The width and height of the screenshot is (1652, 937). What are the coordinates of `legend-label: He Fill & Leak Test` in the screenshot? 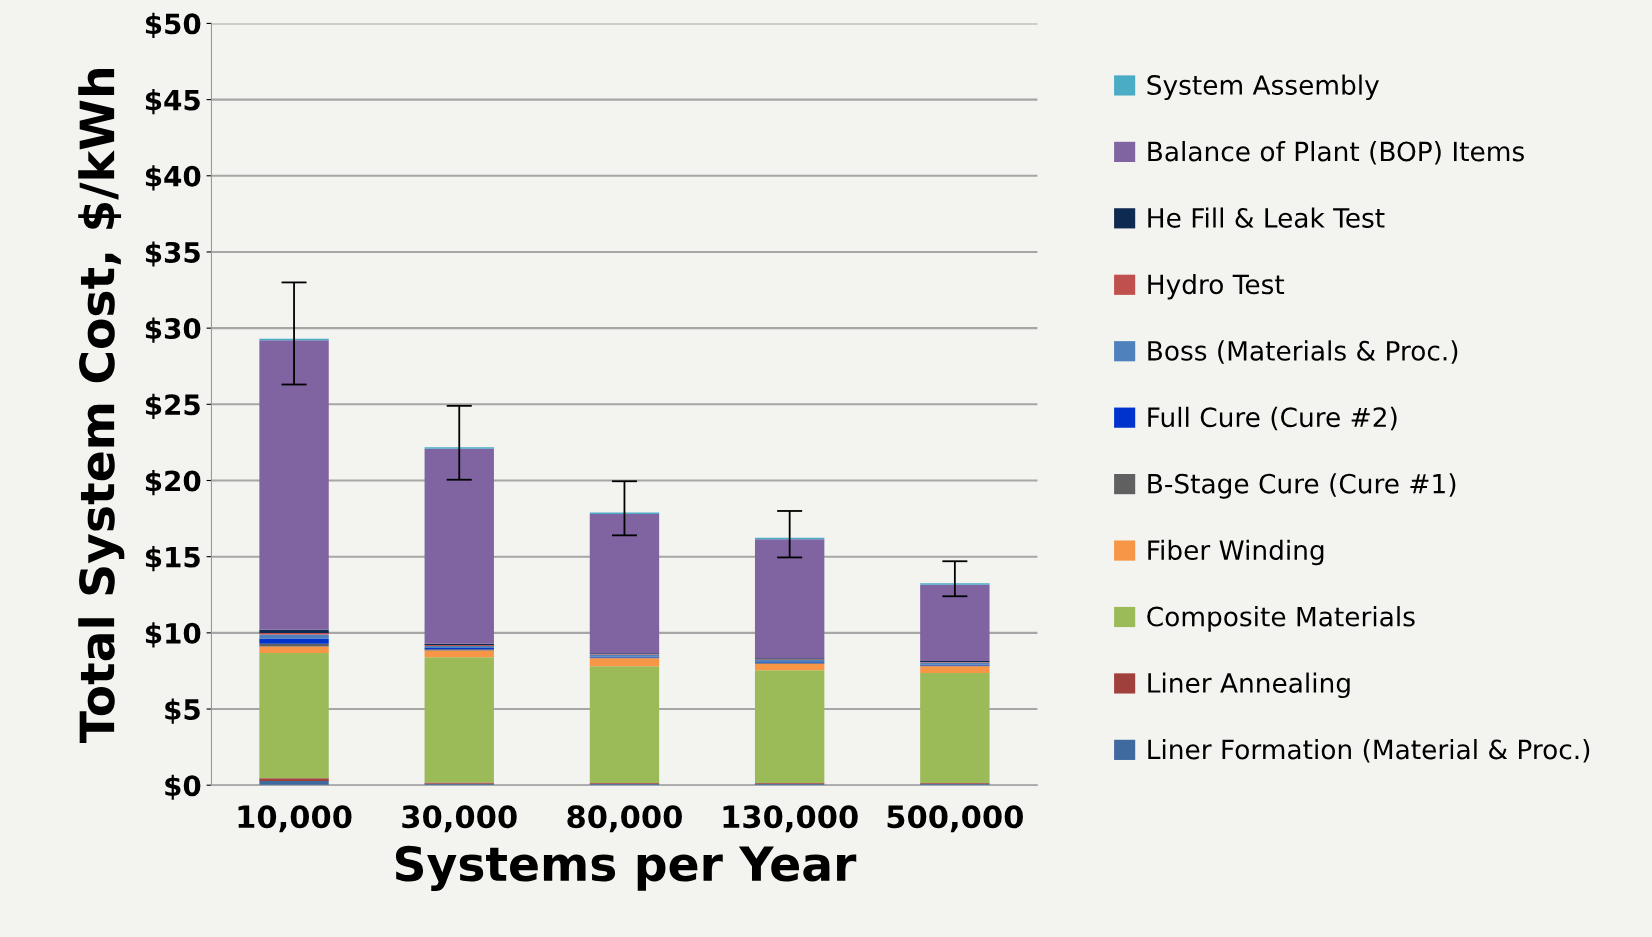 It's located at (1266, 217).